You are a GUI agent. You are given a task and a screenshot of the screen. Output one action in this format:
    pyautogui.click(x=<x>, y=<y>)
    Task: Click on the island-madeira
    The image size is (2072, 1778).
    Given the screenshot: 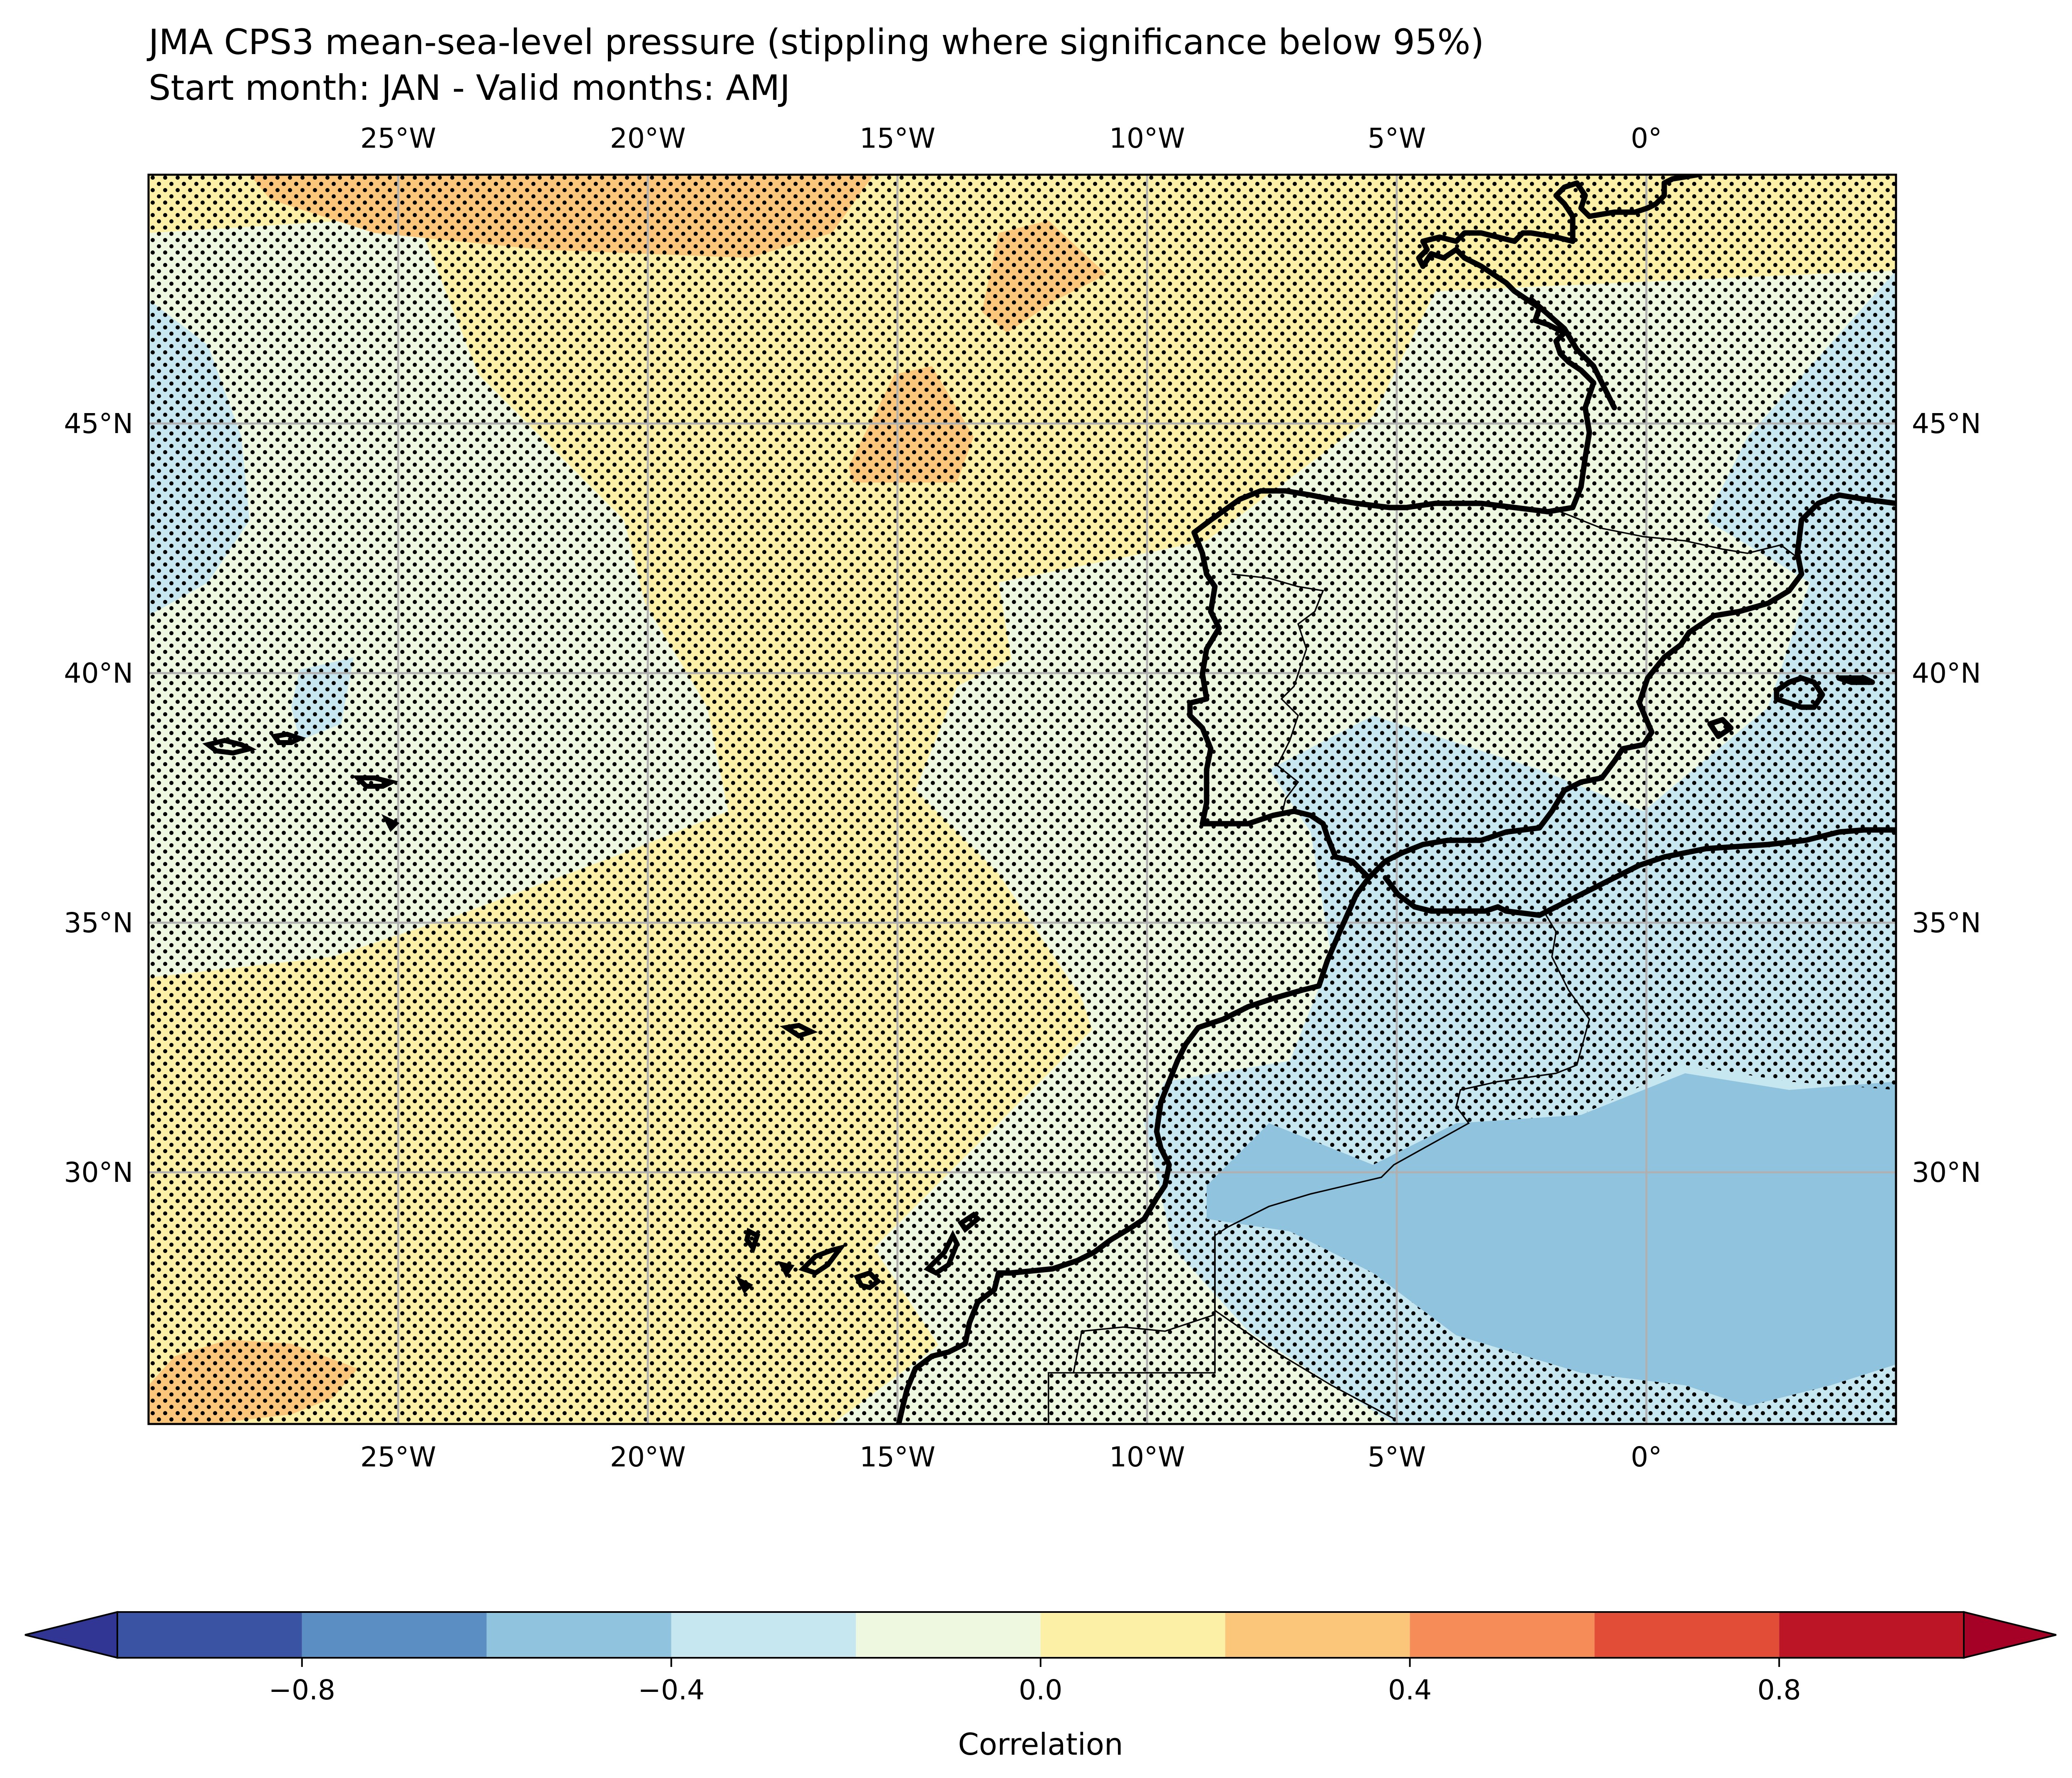 What is the action you would take?
    pyautogui.click(x=799, y=1031)
    